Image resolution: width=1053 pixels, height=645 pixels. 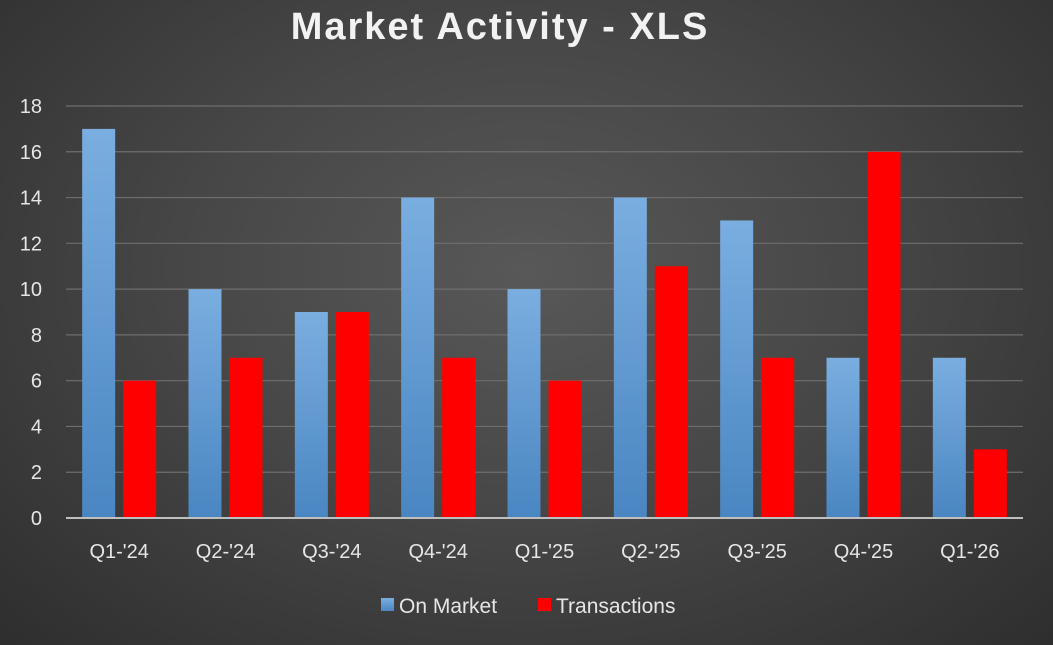 I want to click on x-tick-label: Q2-'24, so click(x=225, y=552).